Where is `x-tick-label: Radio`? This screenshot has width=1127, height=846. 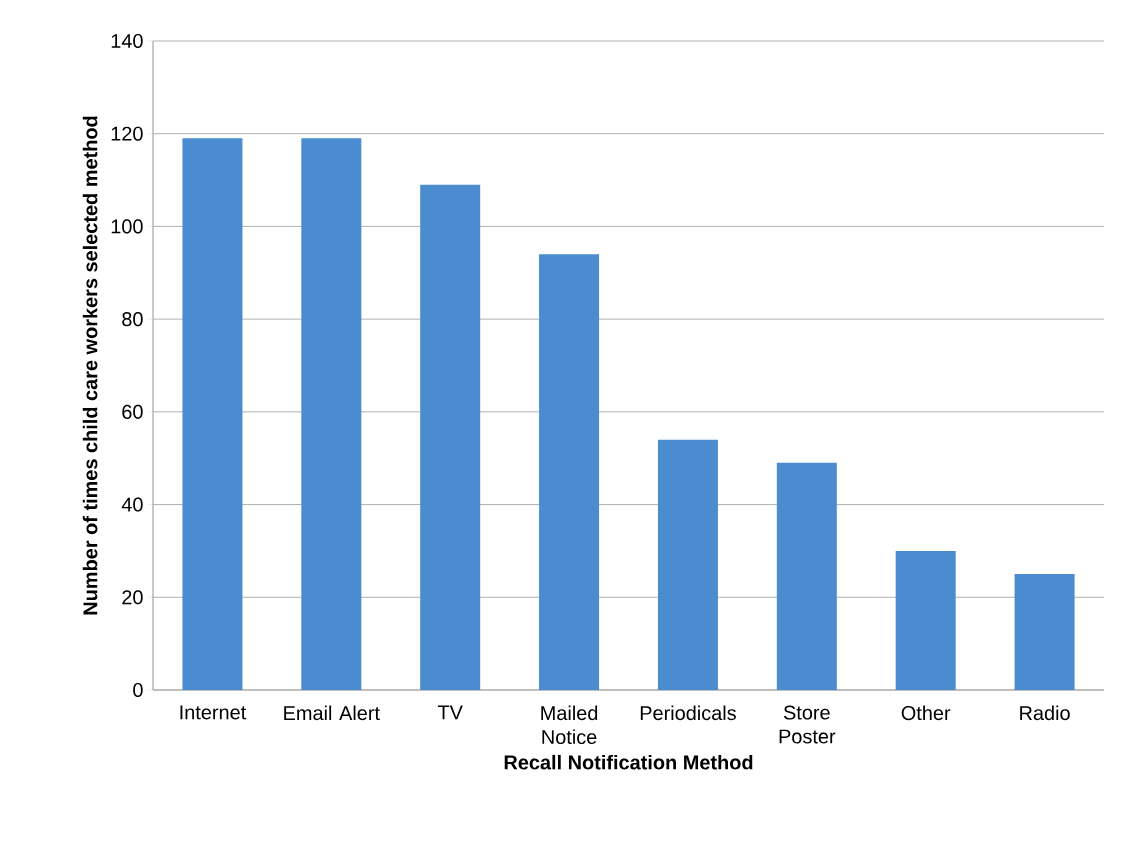 x-tick-label: Radio is located at coordinates (1045, 713).